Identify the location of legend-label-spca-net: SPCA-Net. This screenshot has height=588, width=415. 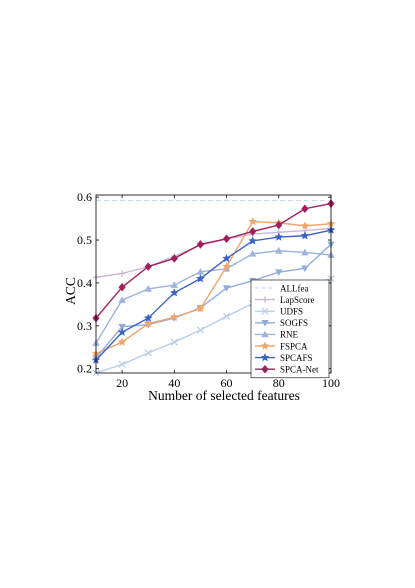
(299, 370).